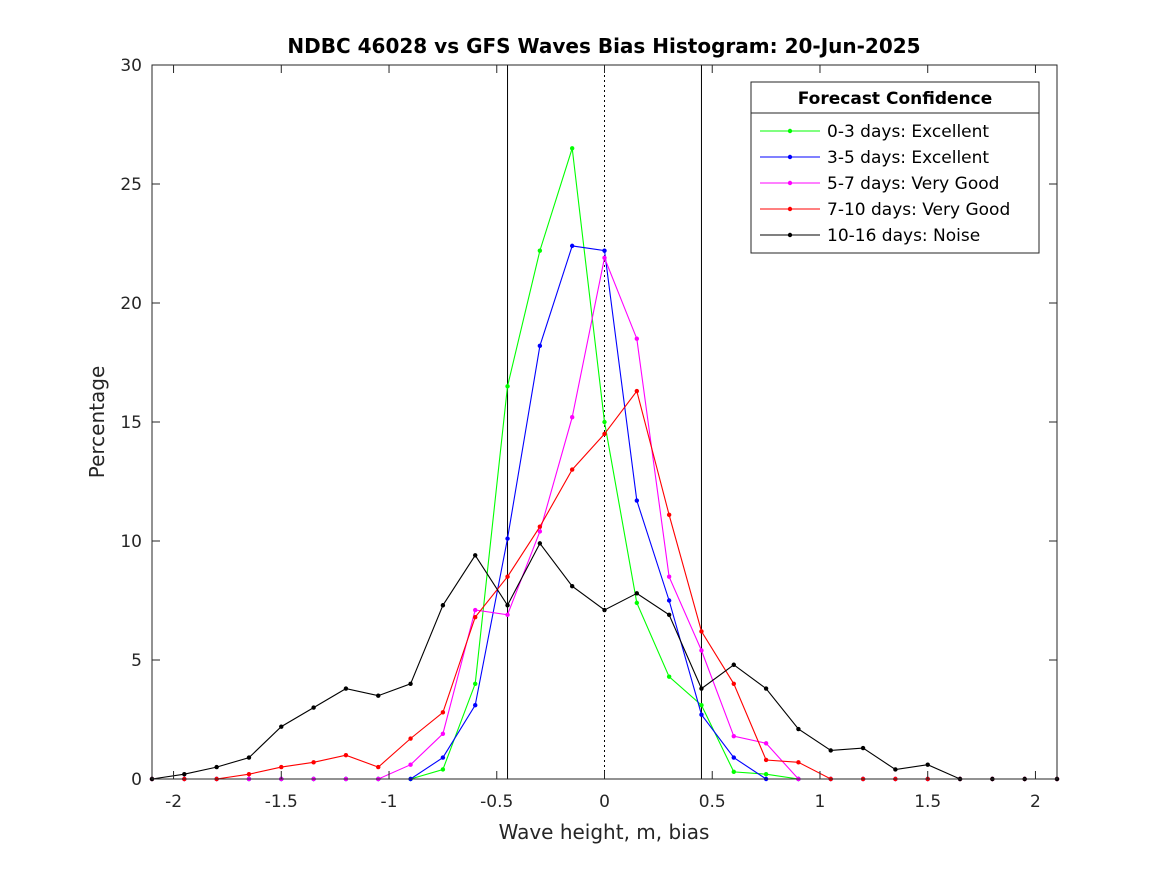 This screenshot has height=875, width=1167. I want to click on y-tick-label: 5, so click(136, 661).